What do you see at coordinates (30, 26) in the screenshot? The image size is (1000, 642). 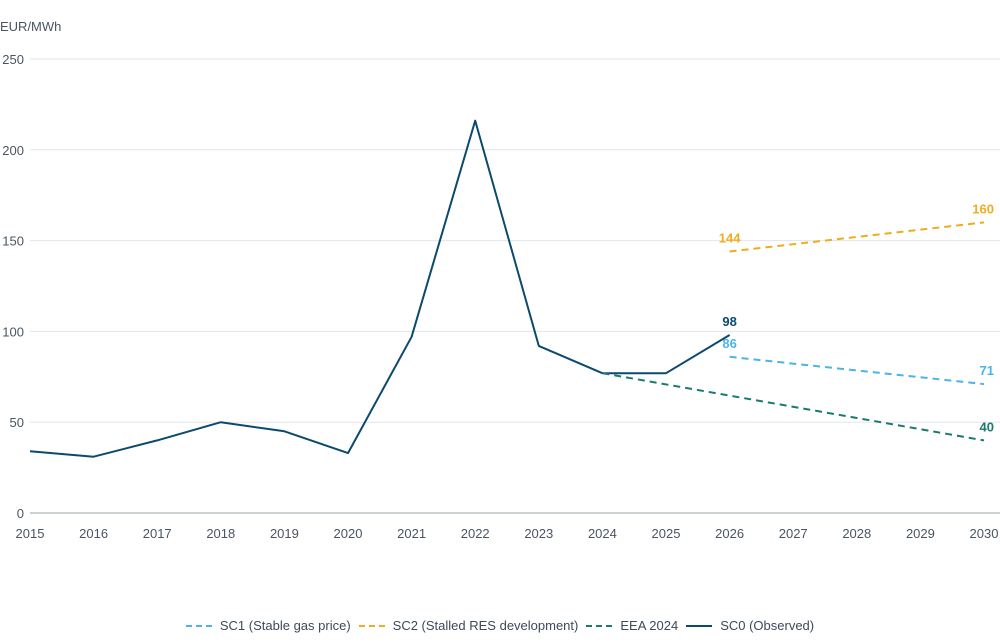 I see `y-axis-unit-label: EUR/MWh` at bounding box center [30, 26].